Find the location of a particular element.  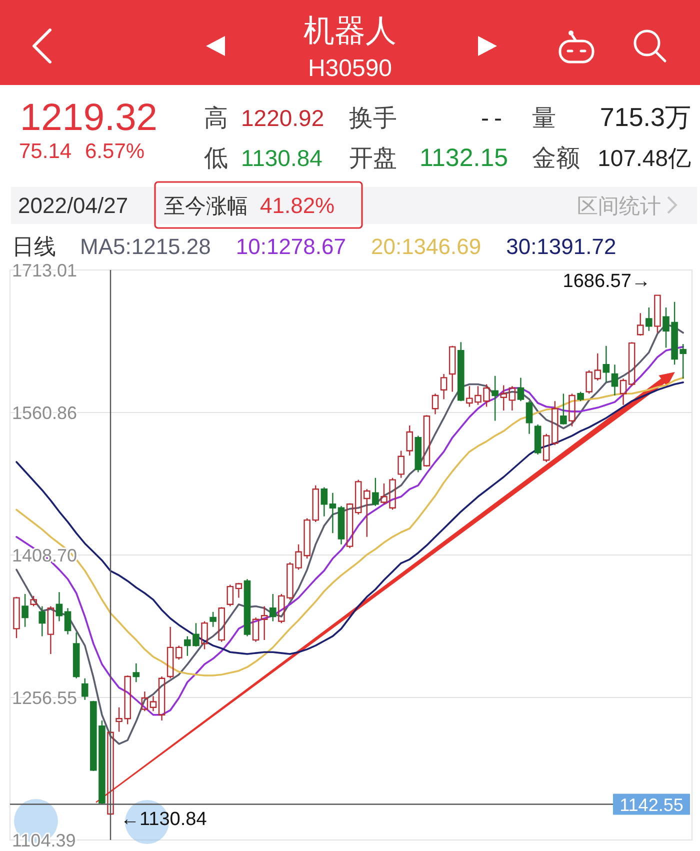

text: 开盘 is located at coordinates (373, 158).